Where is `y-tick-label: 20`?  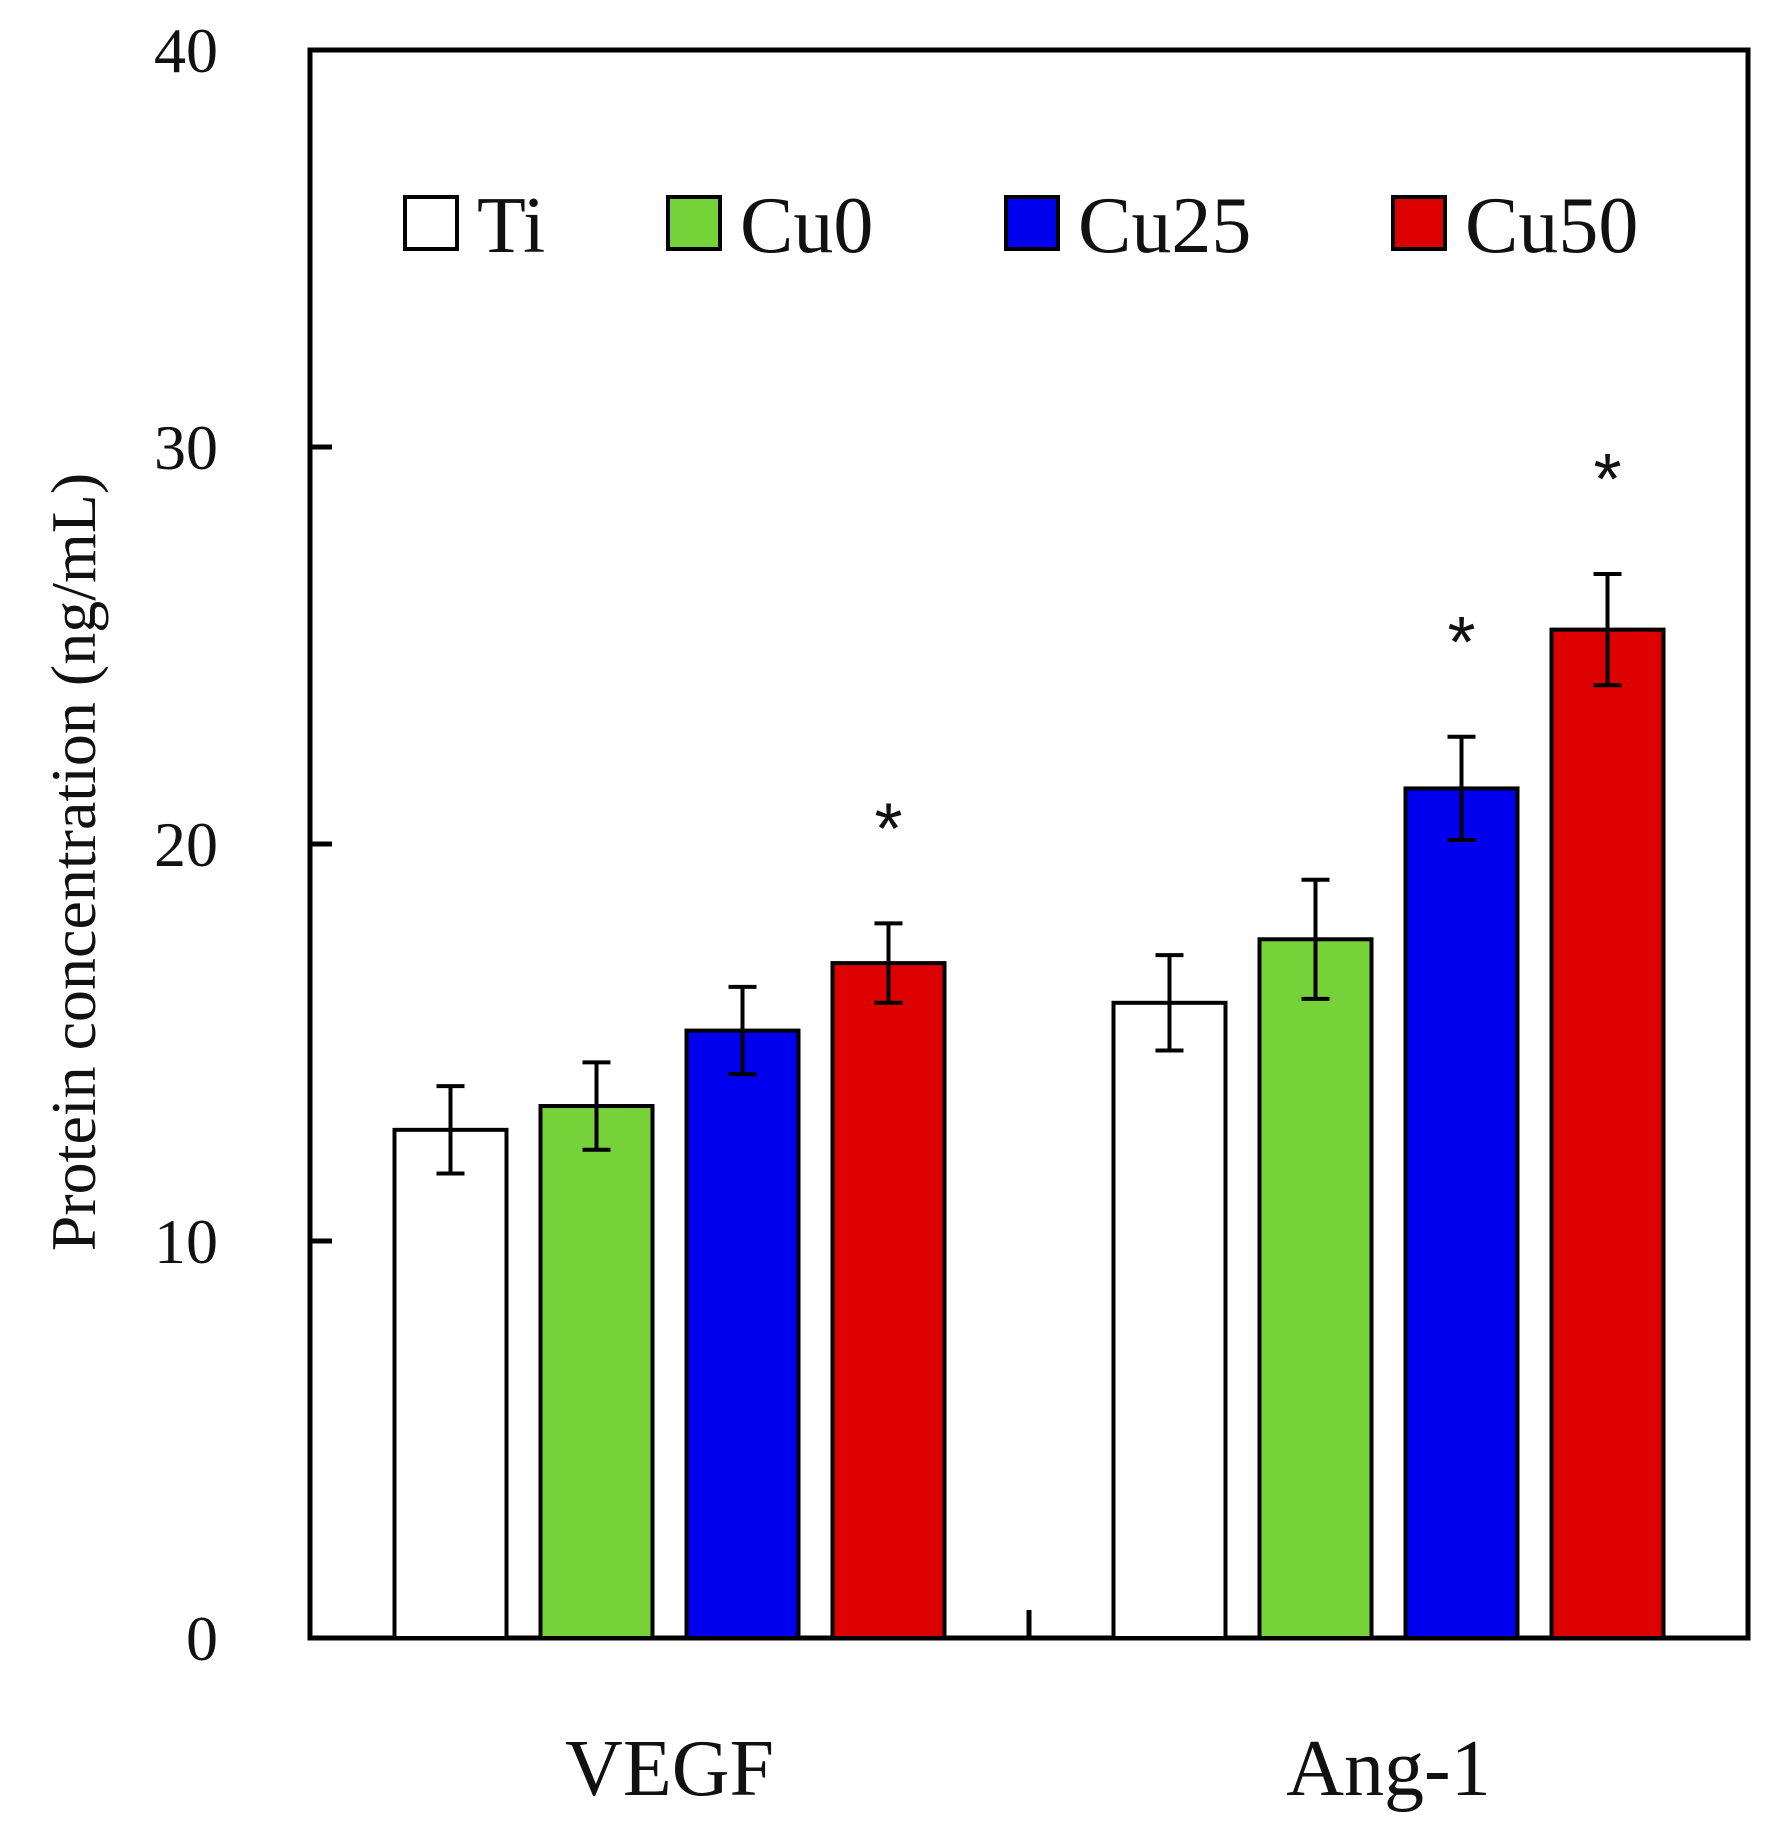
y-tick-label: 20 is located at coordinates (186, 844).